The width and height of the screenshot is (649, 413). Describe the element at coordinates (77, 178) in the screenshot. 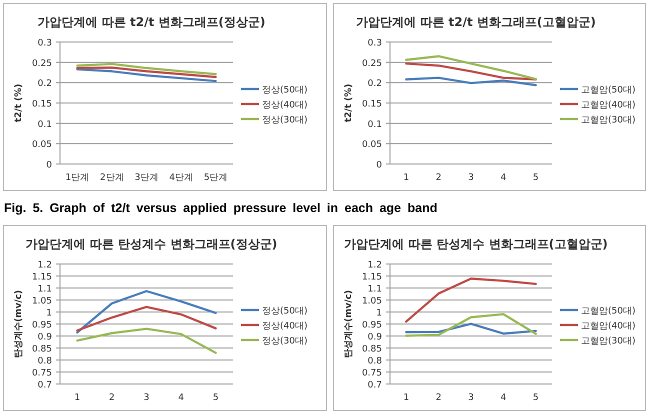

I see `x-tick-label: 1단계` at that location.